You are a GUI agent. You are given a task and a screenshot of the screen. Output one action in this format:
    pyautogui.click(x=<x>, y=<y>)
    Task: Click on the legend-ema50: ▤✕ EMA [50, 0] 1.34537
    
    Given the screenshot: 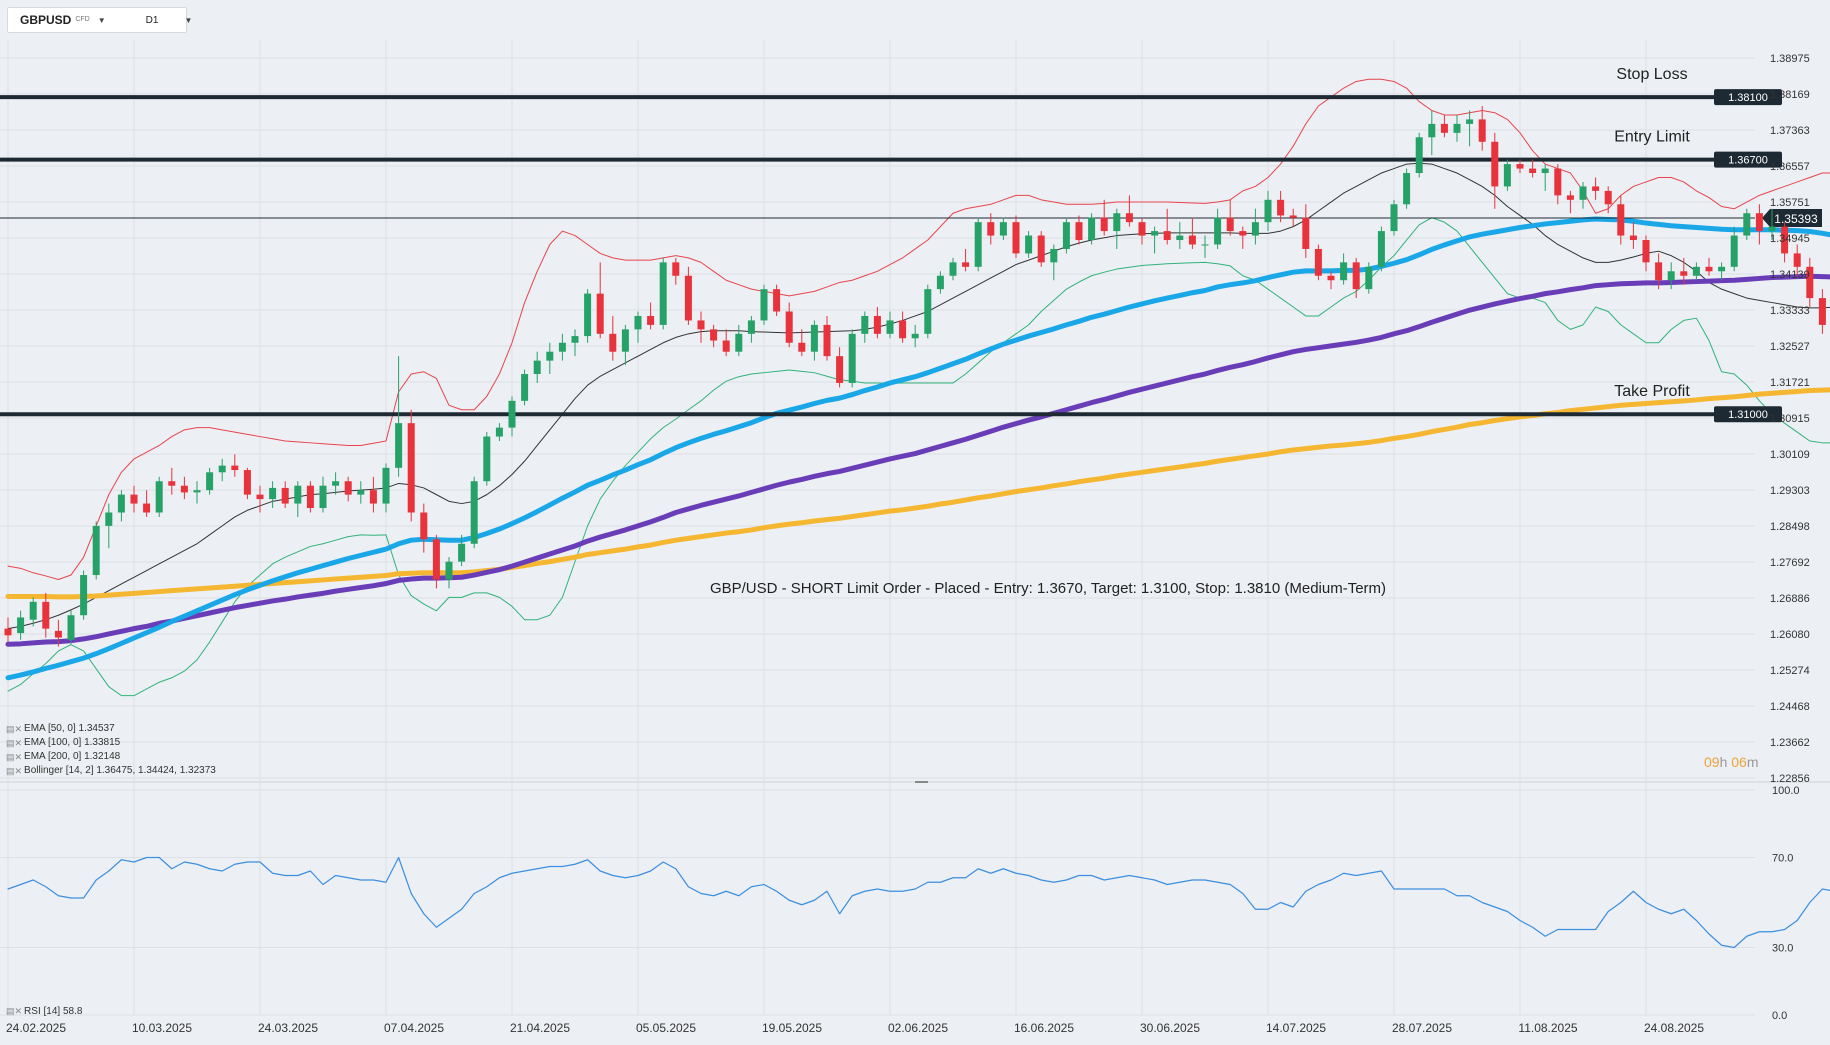 What is the action you would take?
    pyautogui.click(x=111, y=729)
    